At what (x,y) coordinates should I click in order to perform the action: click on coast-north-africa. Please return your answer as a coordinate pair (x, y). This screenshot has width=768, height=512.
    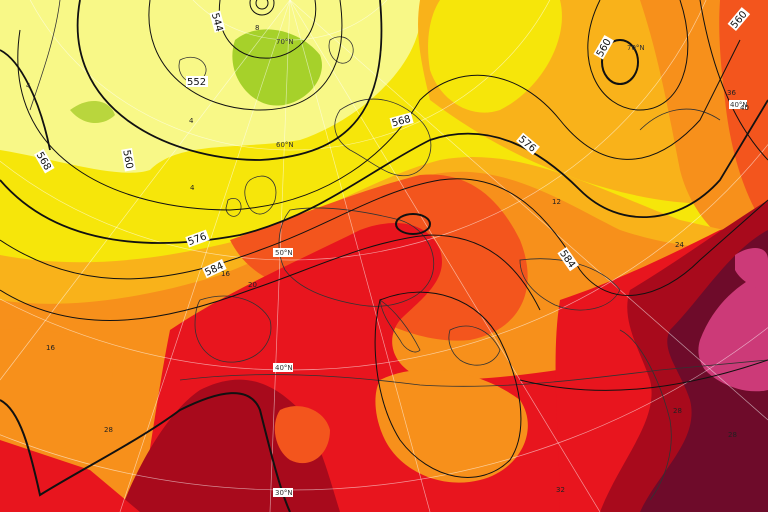
    Looking at the image, I should click on (473, 373).